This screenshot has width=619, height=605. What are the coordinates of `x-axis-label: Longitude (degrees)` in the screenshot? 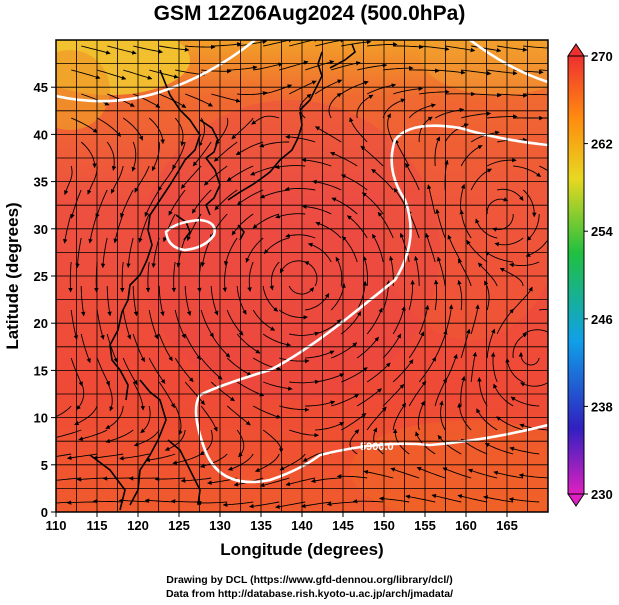 It's located at (301, 549).